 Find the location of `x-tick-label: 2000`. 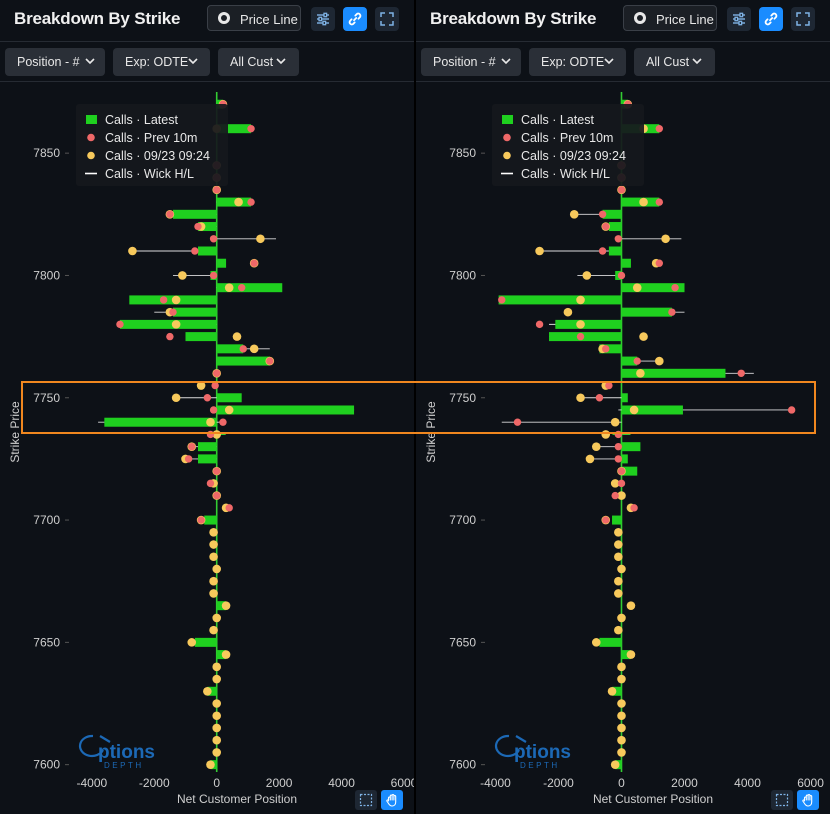

x-tick-label: 2000 is located at coordinates (684, 783).